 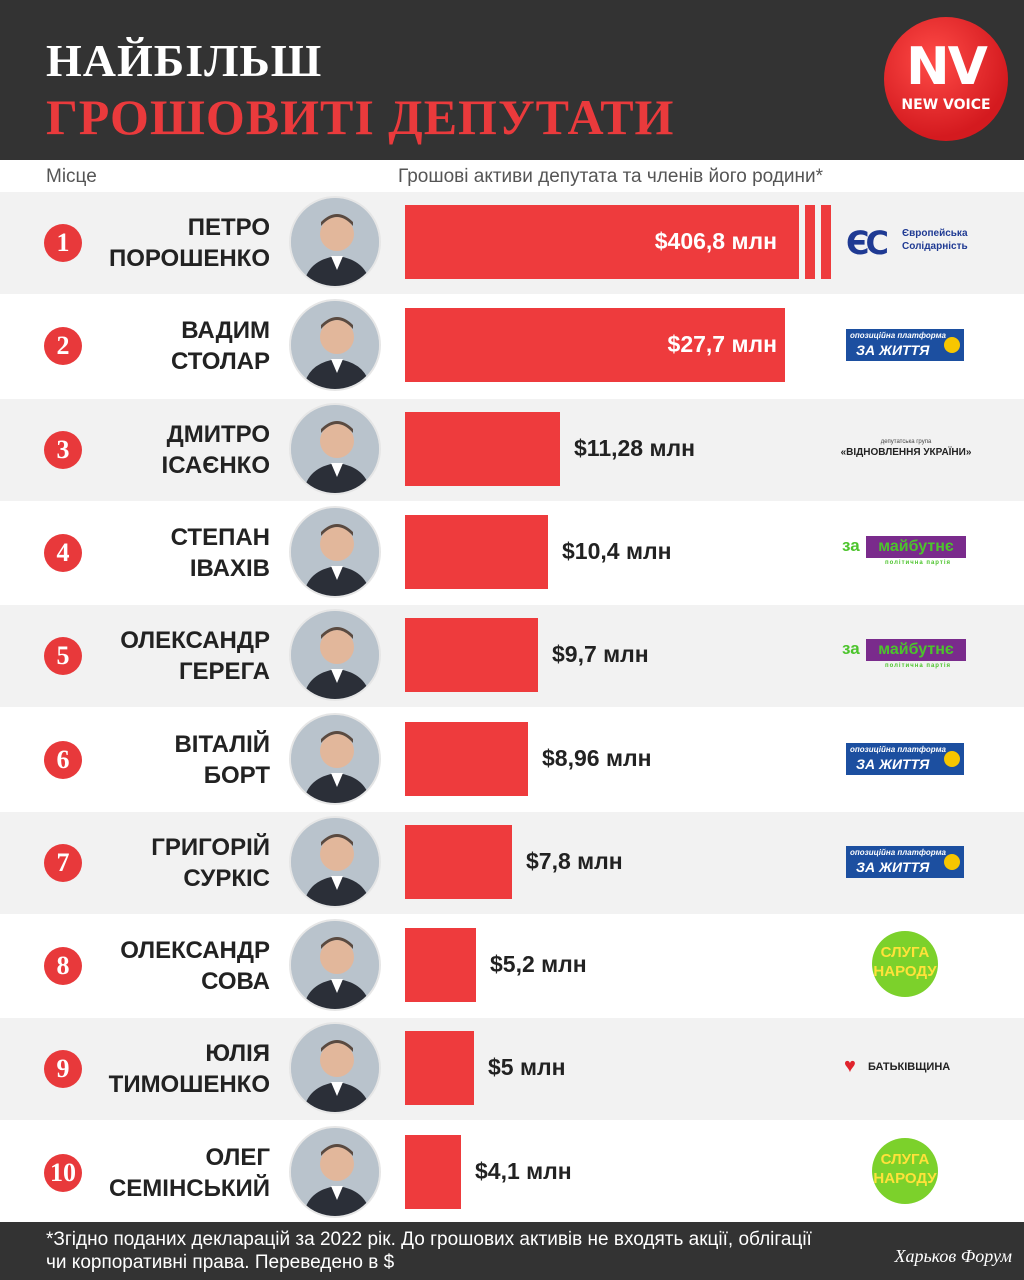 What do you see at coordinates (538, 964) in the screenshot?
I see `value-label: $5,2 млн` at bounding box center [538, 964].